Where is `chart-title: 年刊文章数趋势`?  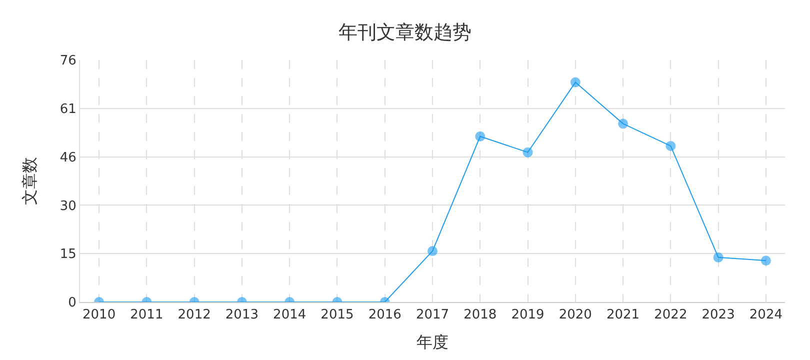
chart-title: 年刊文章数趋势 is located at coordinates (405, 33).